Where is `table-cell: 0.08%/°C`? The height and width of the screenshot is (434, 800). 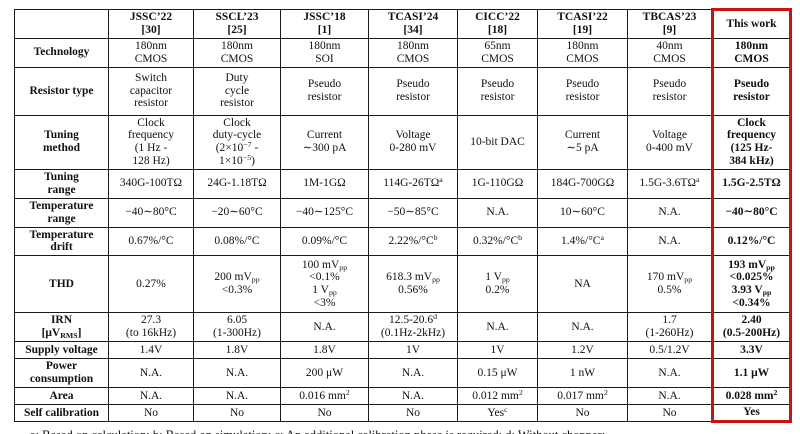
table-cell: 0.08%/°C is located at coordinates (237, 241).